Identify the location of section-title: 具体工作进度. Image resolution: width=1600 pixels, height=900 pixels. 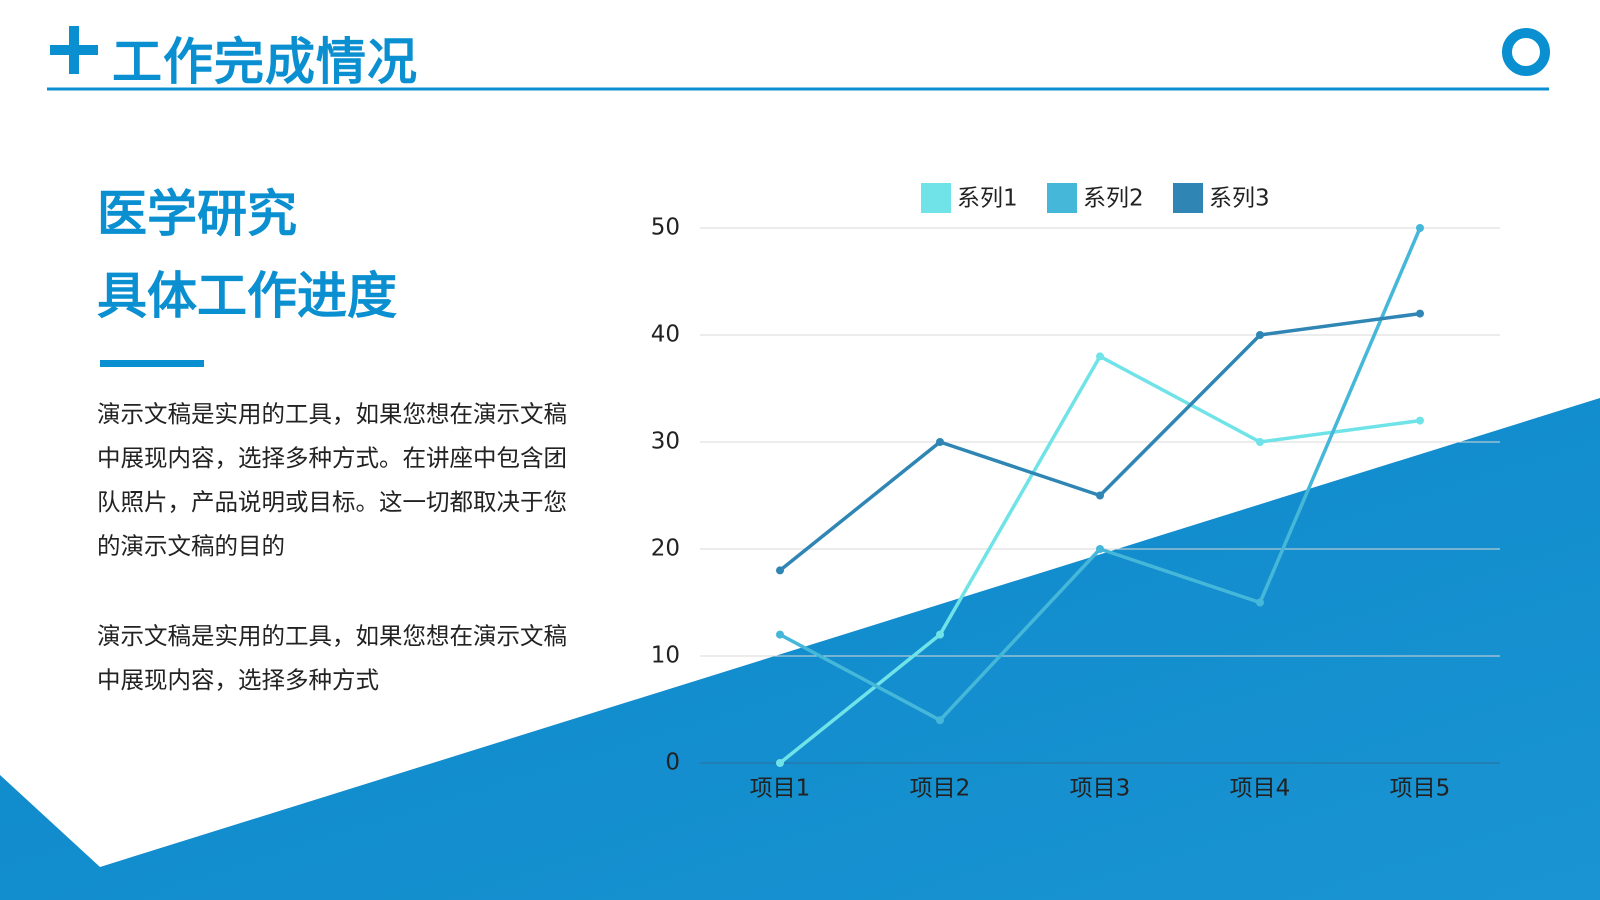
(247, 296).